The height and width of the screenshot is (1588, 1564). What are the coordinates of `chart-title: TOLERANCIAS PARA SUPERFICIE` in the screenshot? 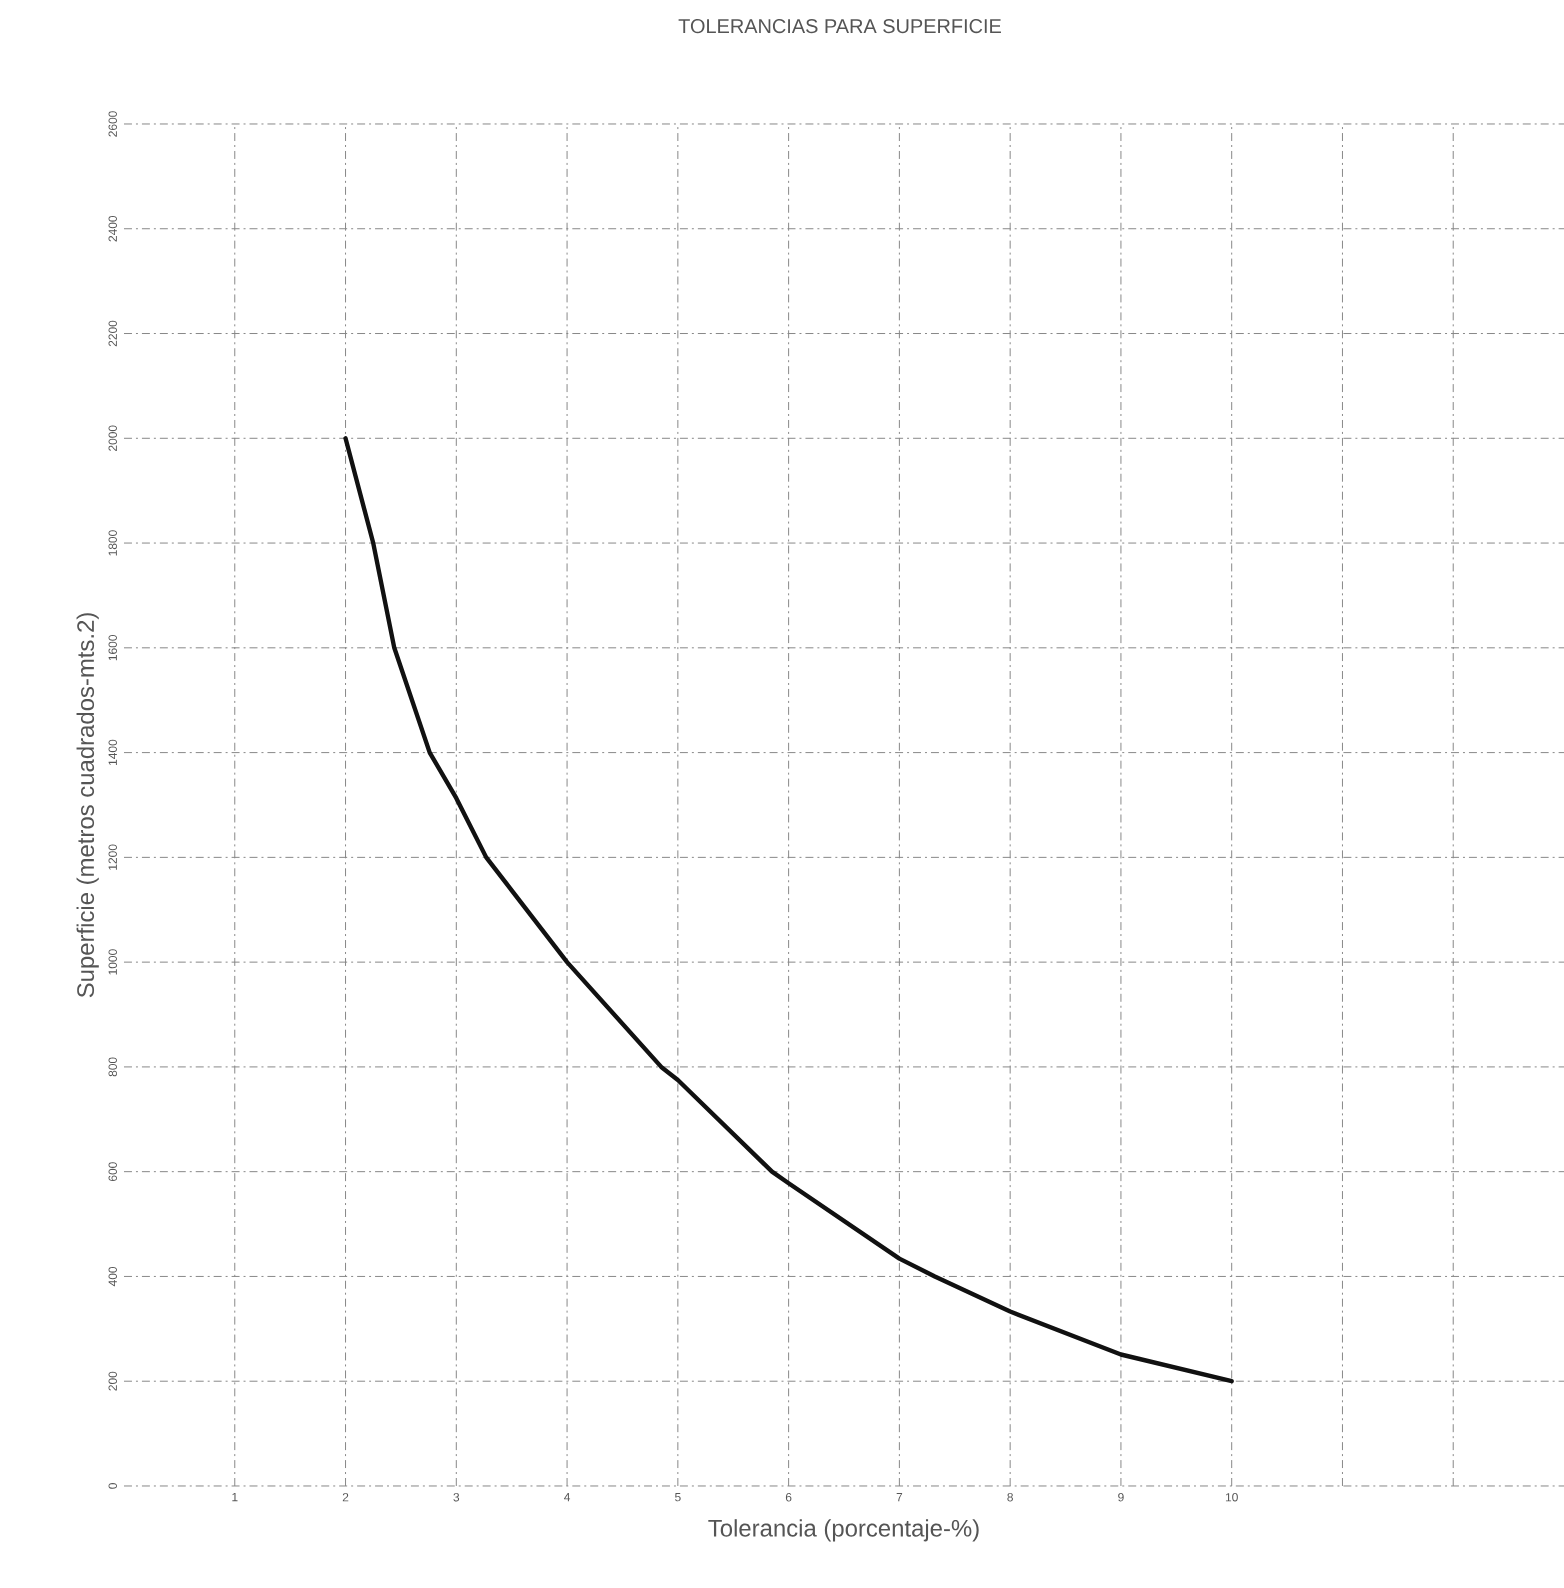 It's located at (839, 26).